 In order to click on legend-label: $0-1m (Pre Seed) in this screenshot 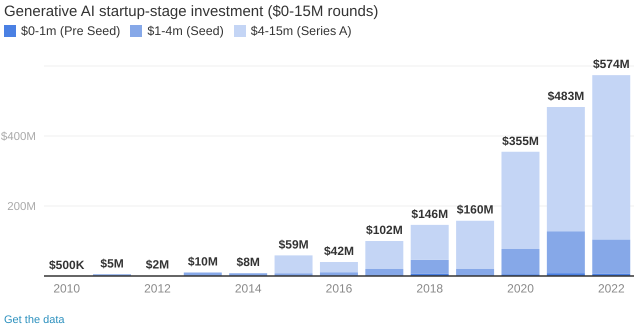, I will do `click(70, 31)`.